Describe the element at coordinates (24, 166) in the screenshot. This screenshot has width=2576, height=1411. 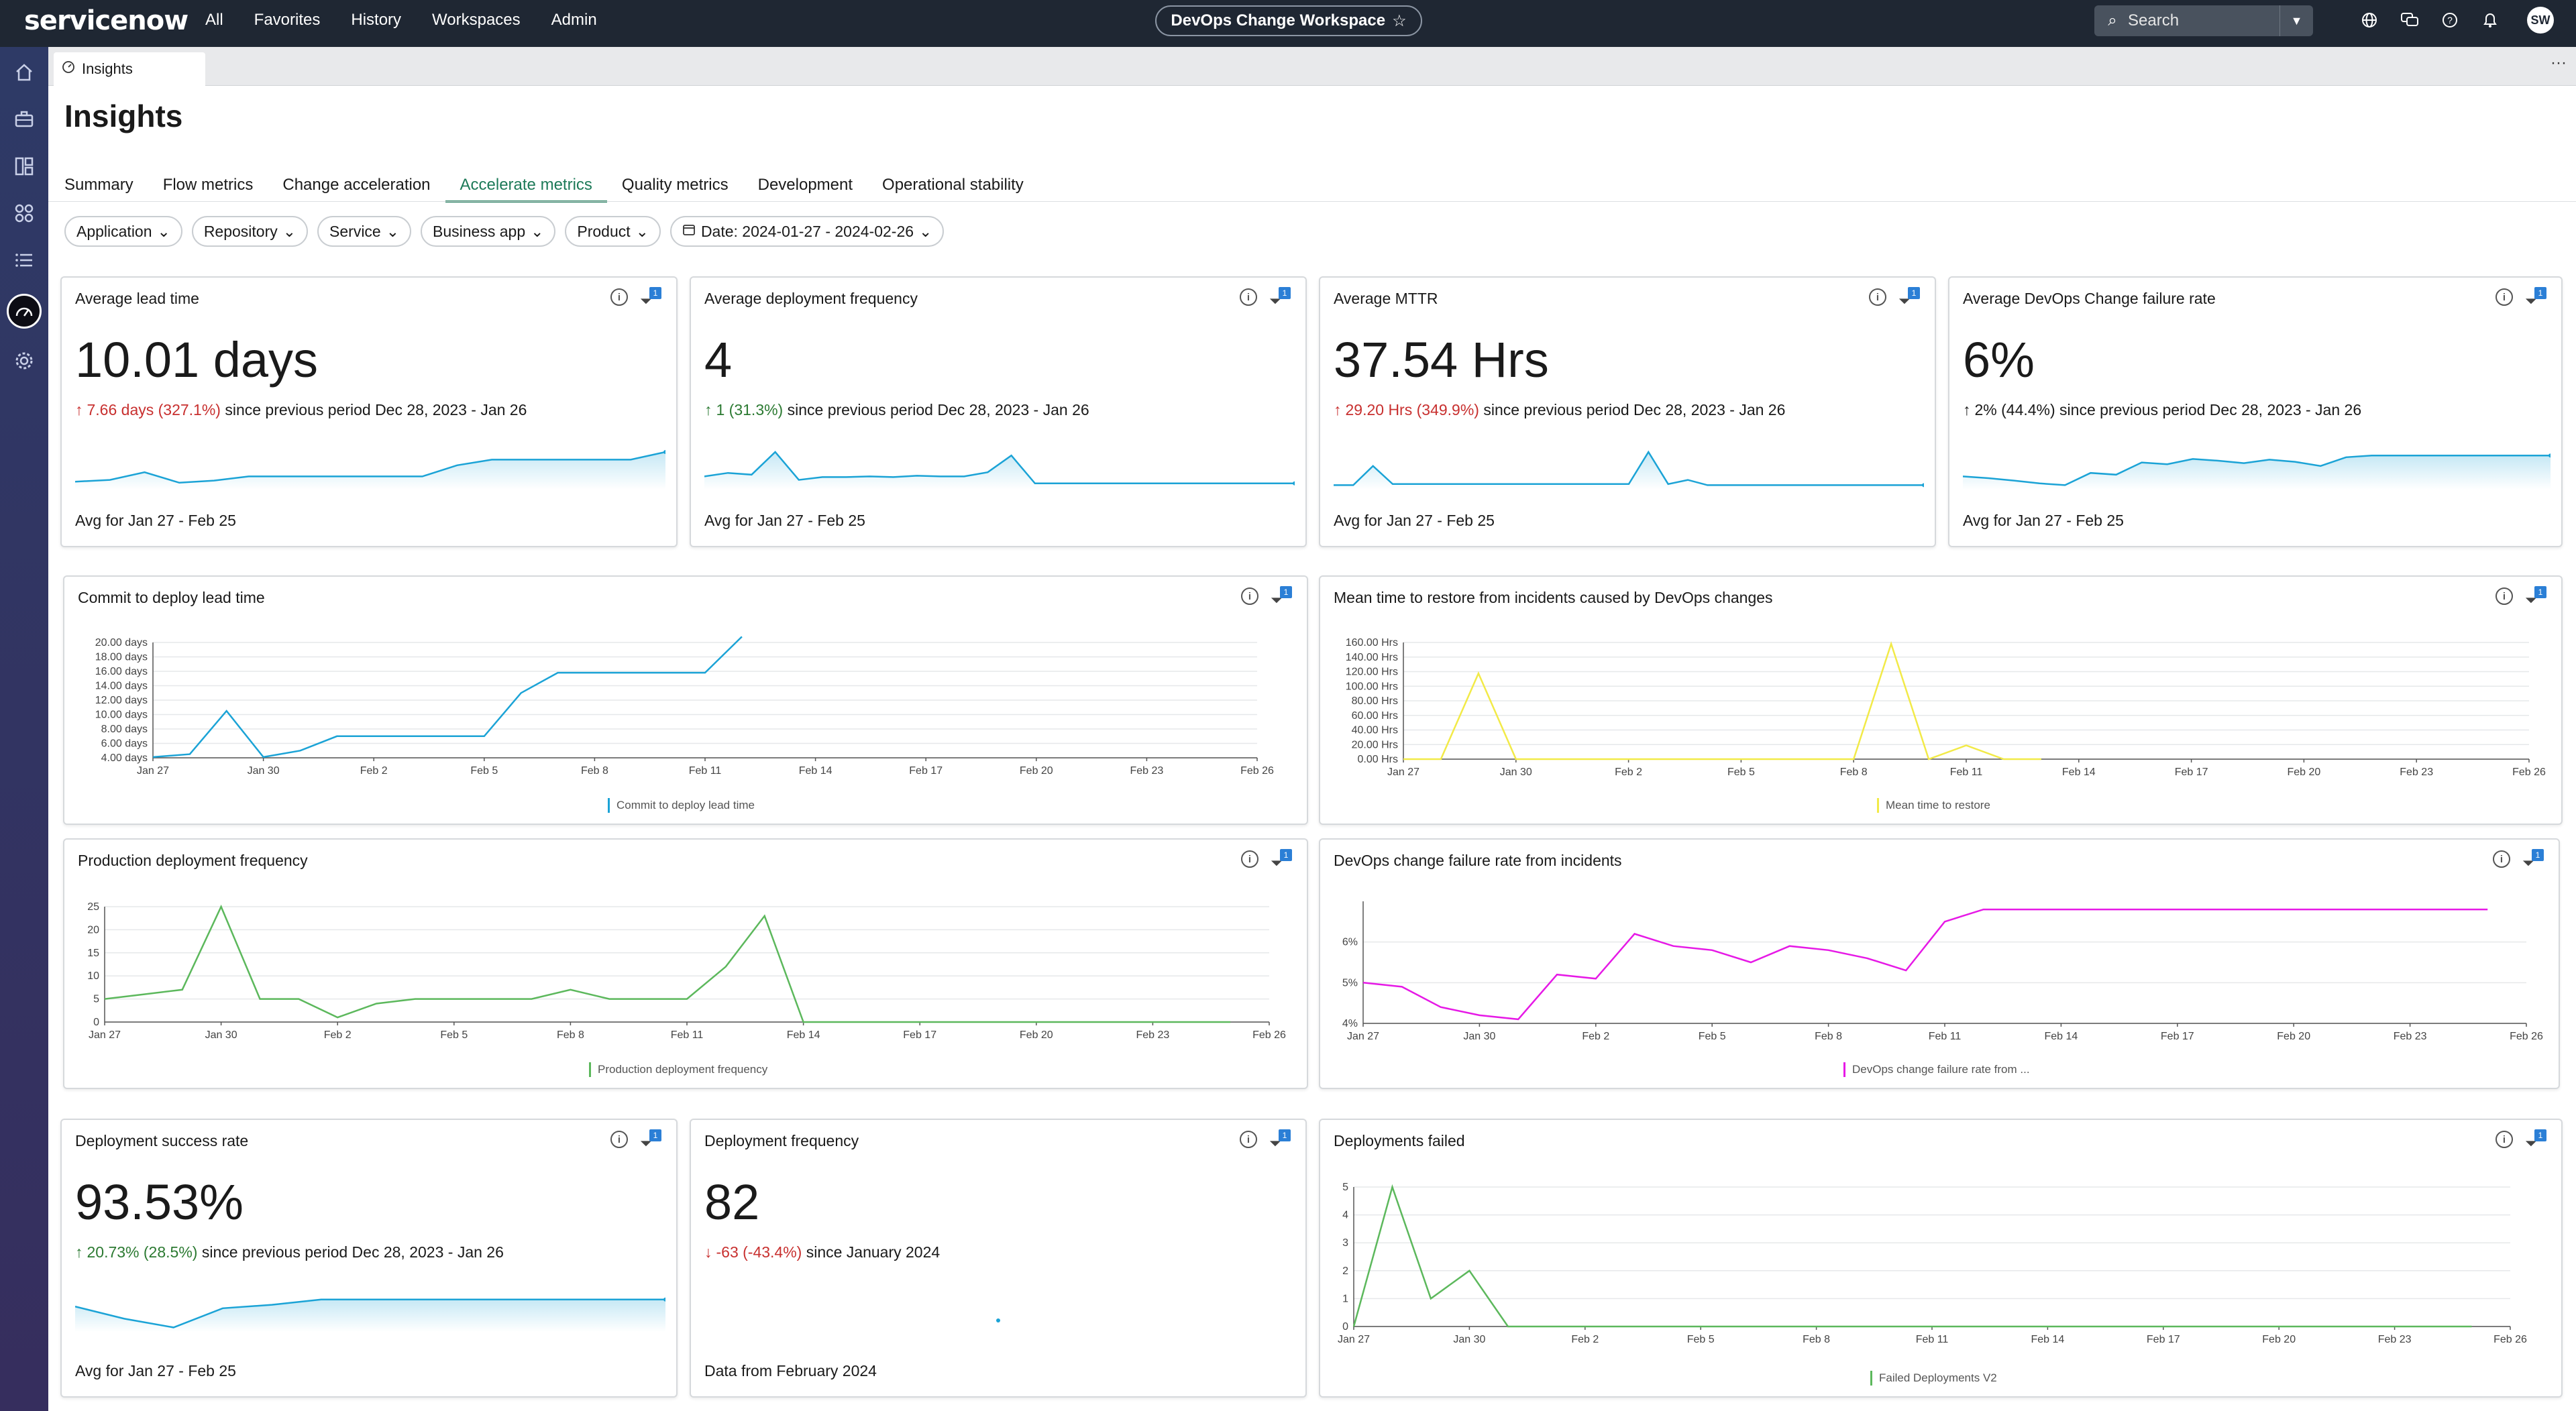
I see `dashboard-icon` at that location.